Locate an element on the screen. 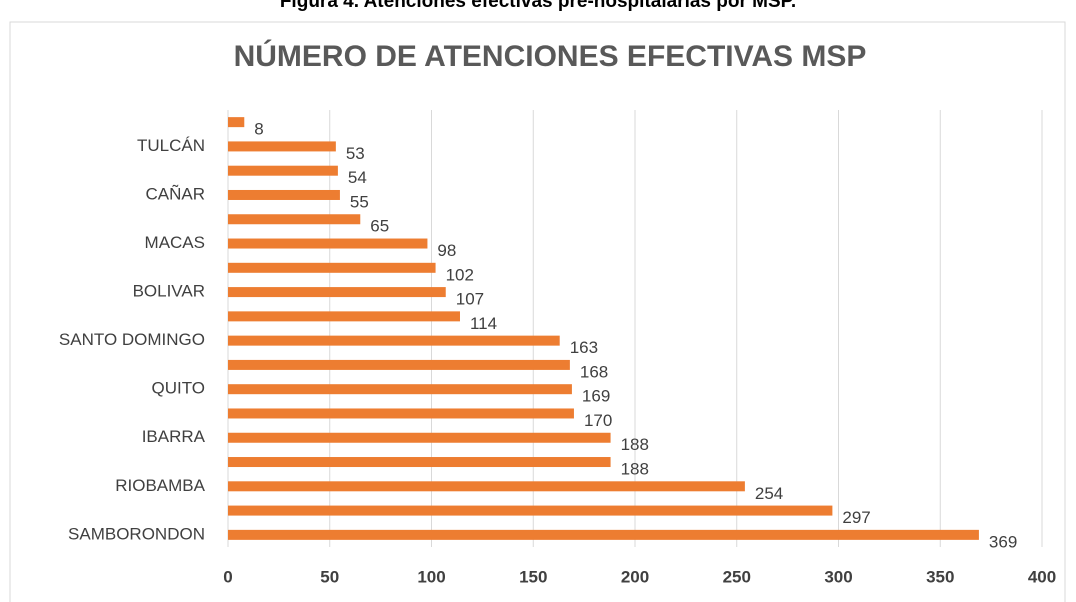  x-tick-label: 200 is located at coordinates (635, 576).